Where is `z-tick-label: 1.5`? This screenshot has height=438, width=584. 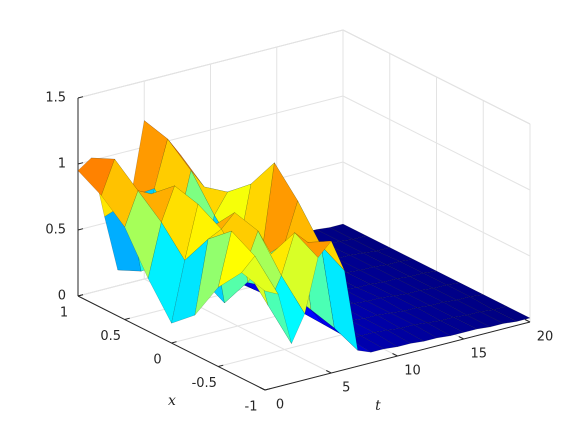 z-tick-label: 1.5 is located at coordinates (55, 98).